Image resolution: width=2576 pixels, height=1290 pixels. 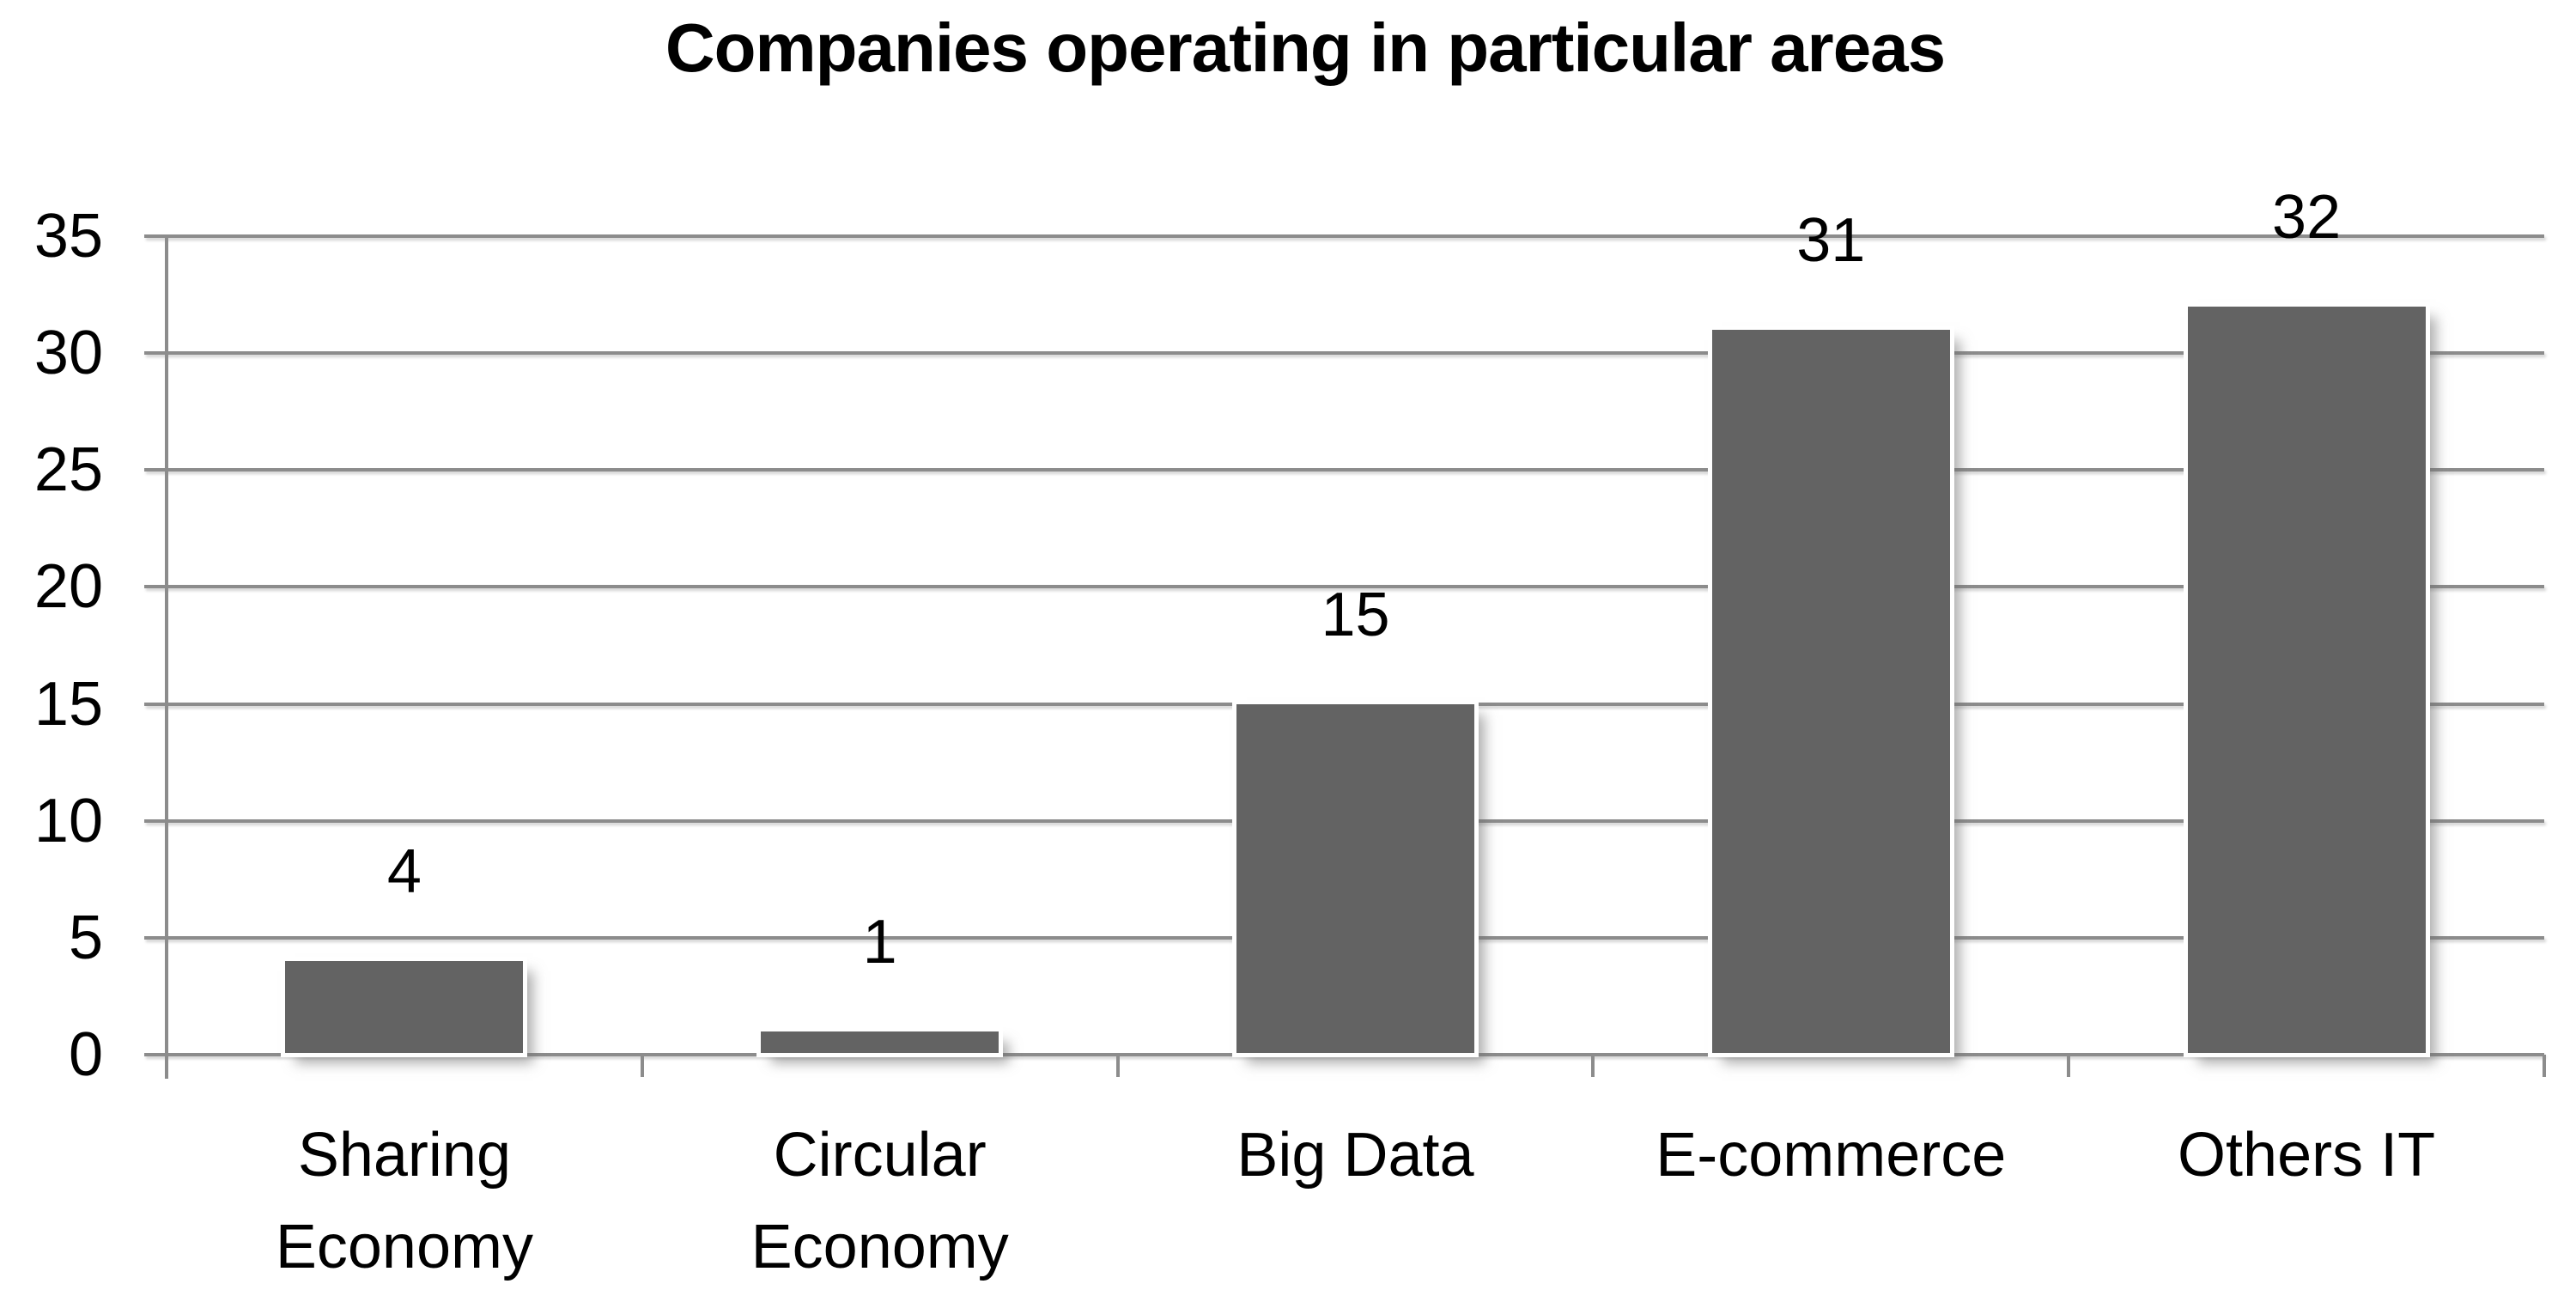 What do you see at coordinates (68, 704) in the screenshot?
I see `y-axis-tick-label: 15` at bounding box center [68, 704].